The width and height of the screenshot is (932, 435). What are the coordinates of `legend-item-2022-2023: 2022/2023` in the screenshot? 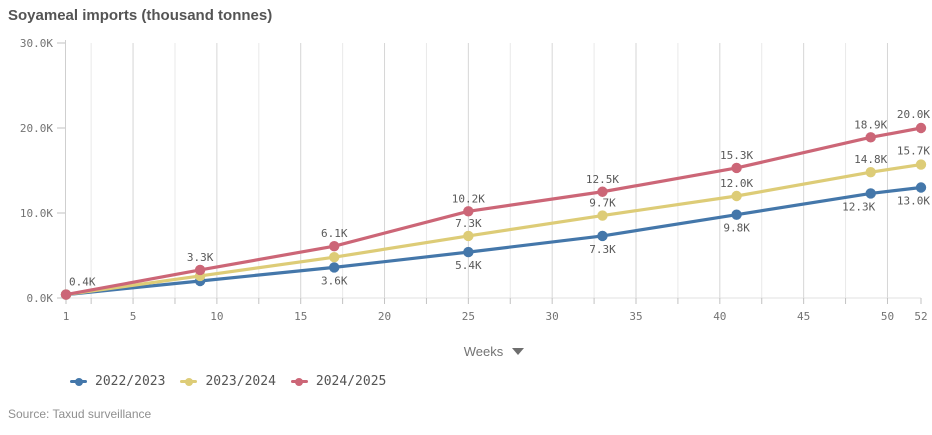 It's located at (117, 381).